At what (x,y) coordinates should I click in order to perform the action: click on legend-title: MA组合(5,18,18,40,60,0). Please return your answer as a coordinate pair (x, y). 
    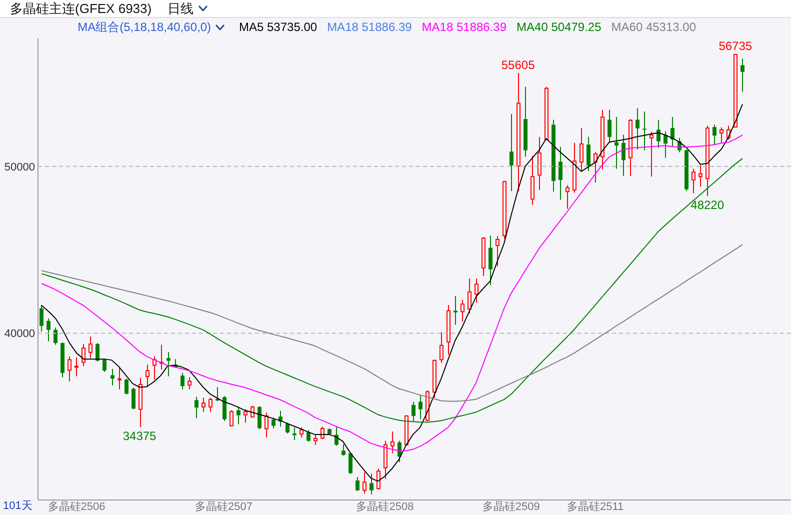
    Looking at the image, I should click on (144, 27).